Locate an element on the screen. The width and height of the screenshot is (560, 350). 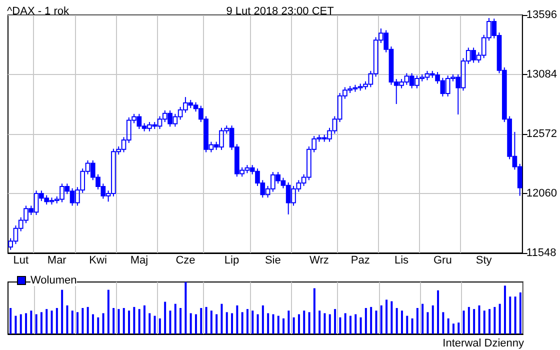
text: Interwal Dzienny is located at coordinates (483, 344).